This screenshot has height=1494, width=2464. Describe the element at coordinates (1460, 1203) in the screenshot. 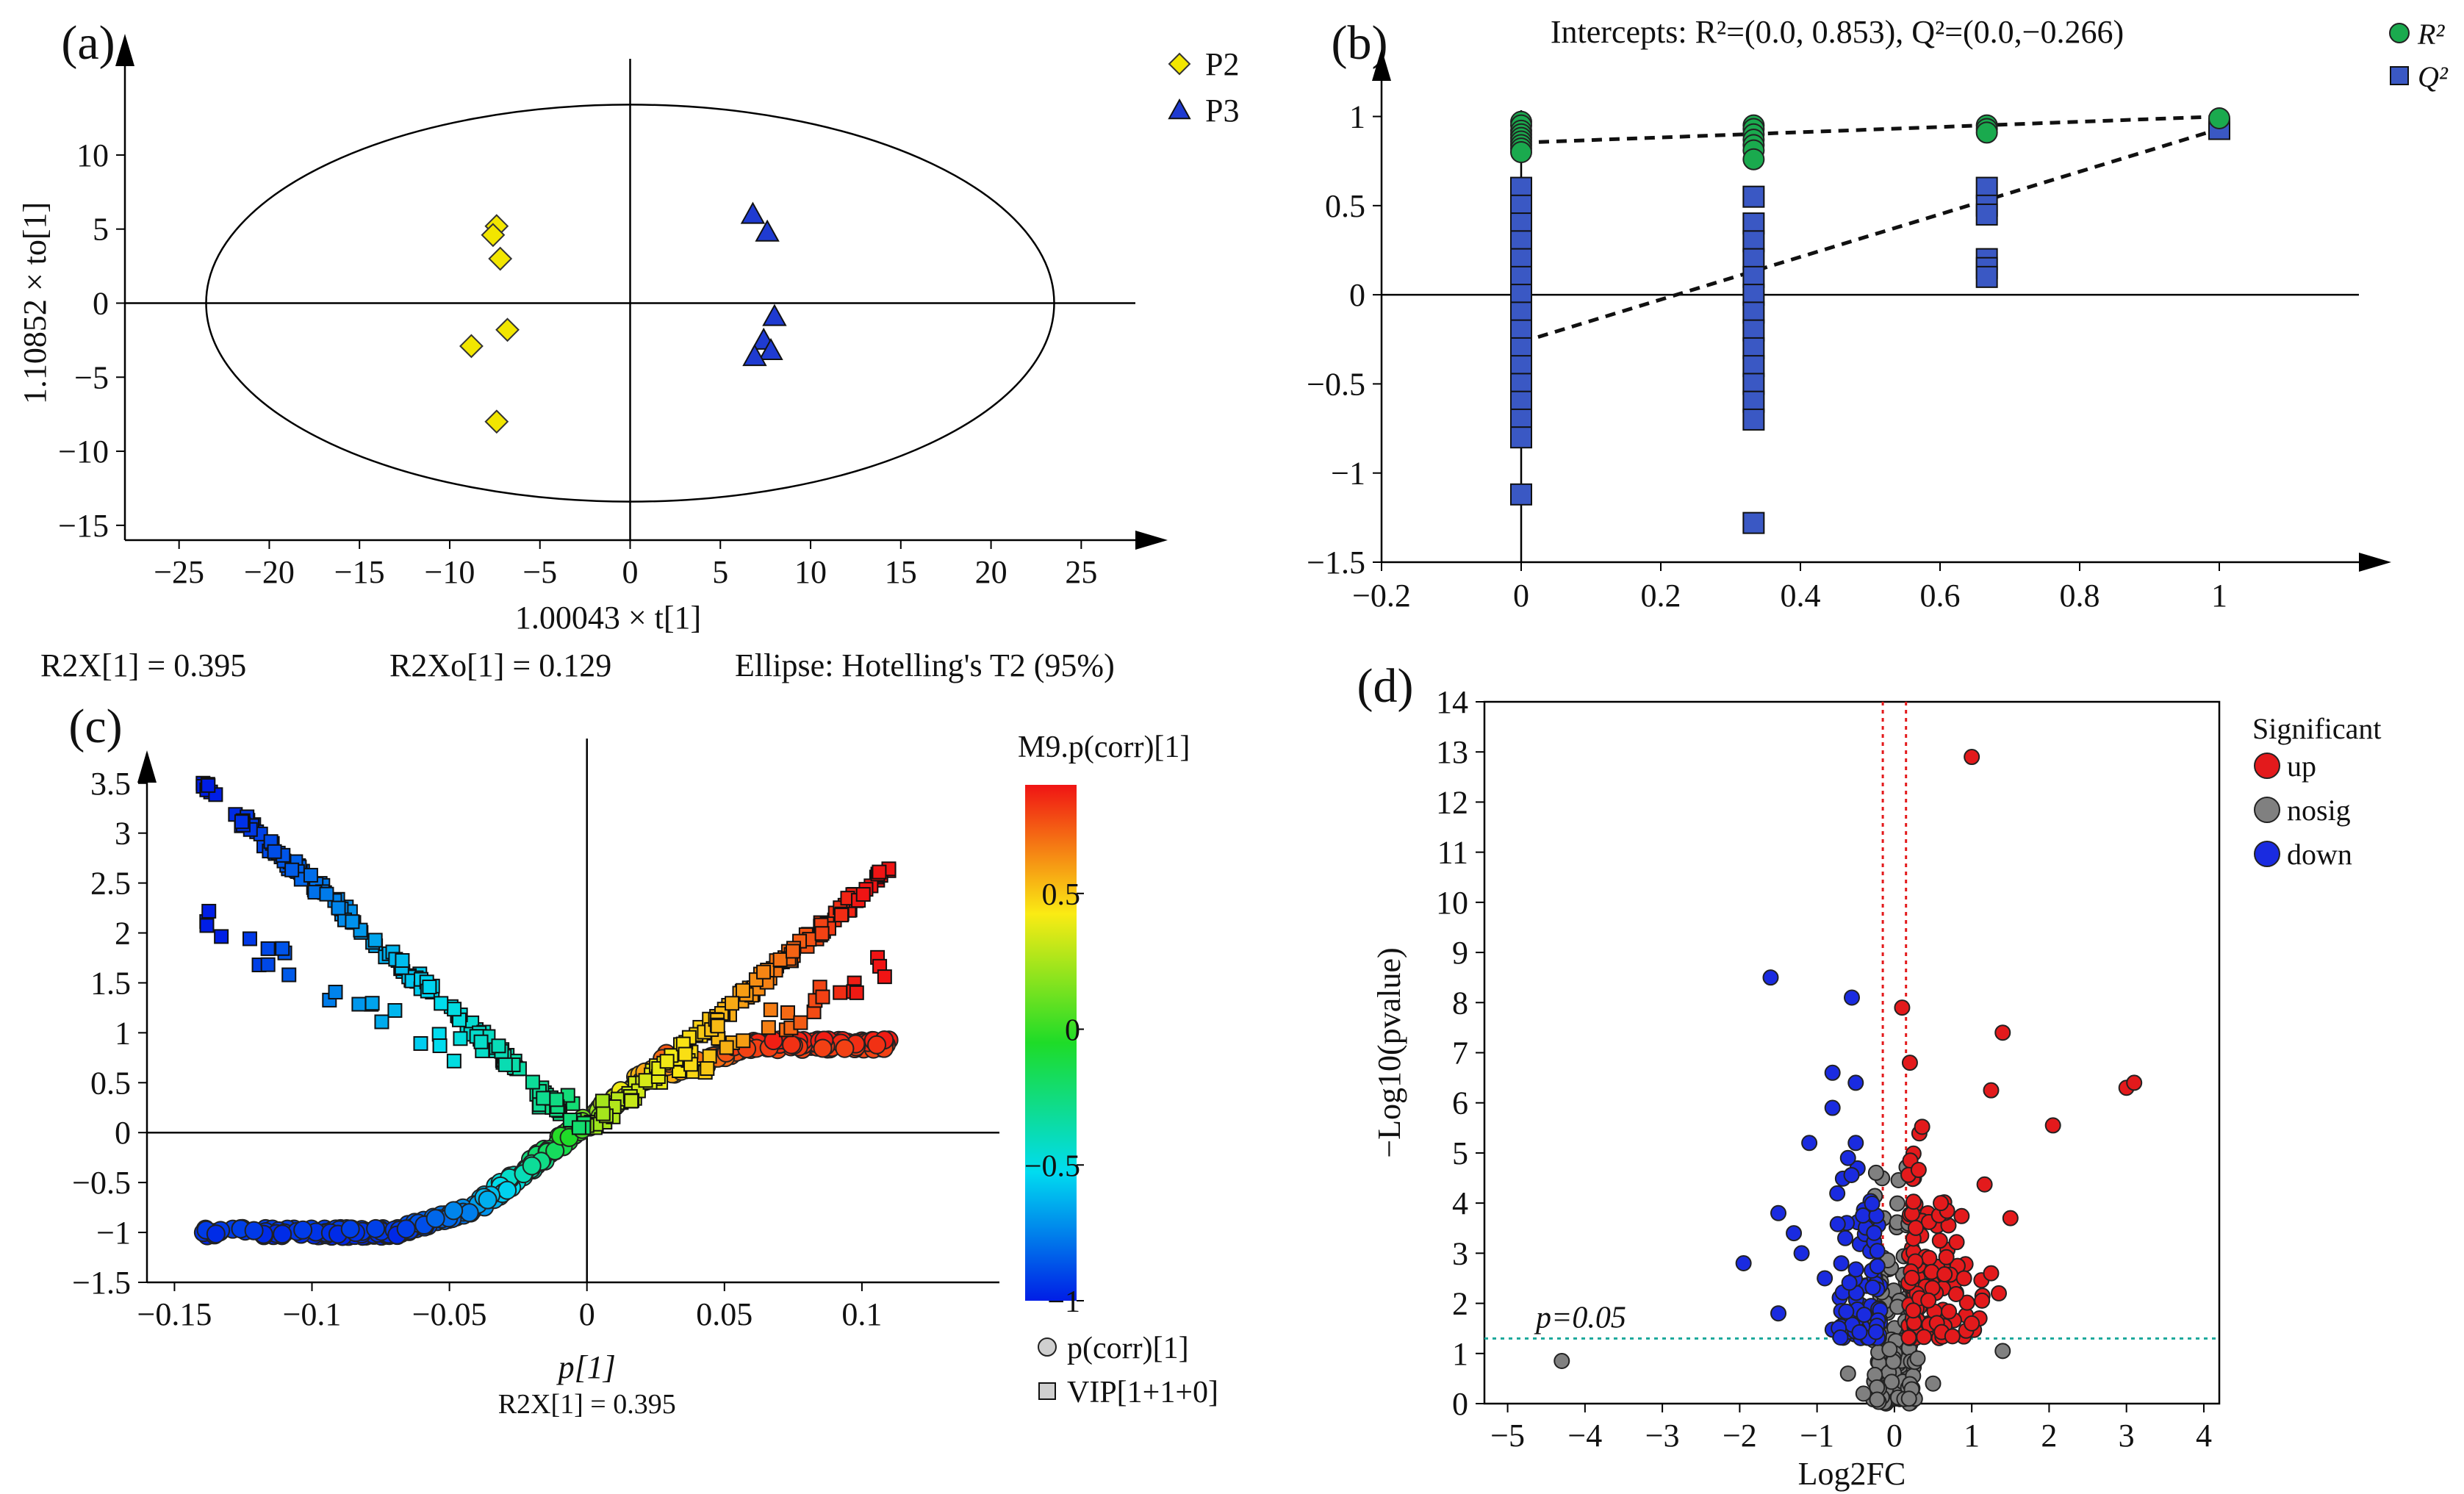

I see `y-tick-label: 4` at that location.